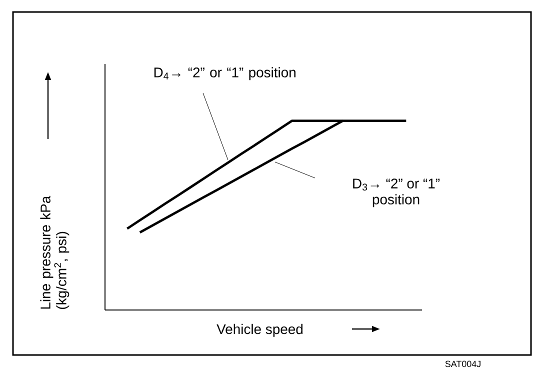 The image size is (560, 384). I want to click on text: SAT004J, so click(462, 364).